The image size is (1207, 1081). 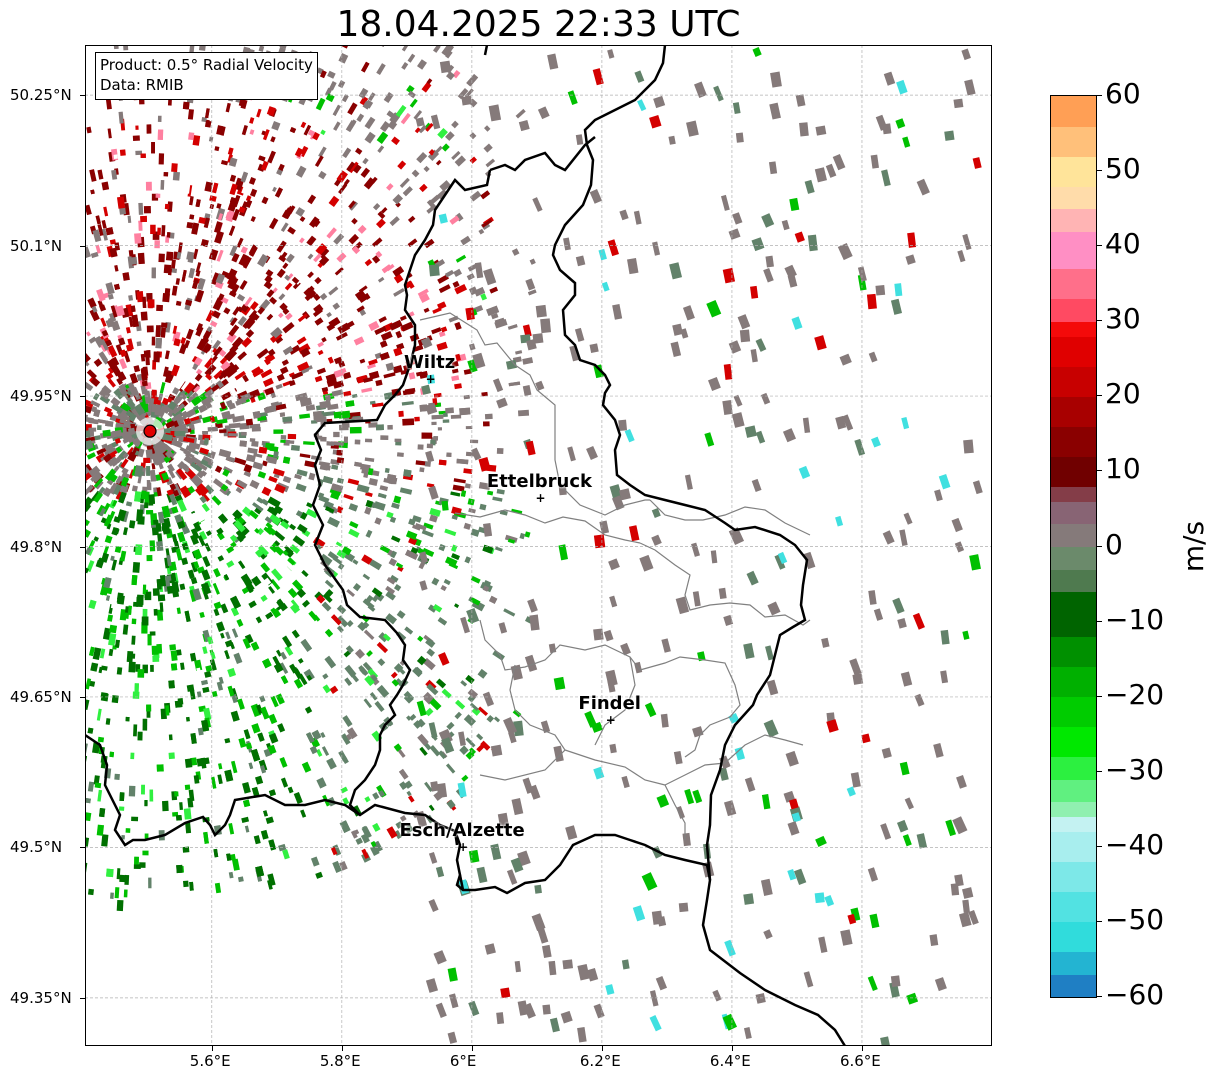 I want to click on x-tick-label: 6.6°E, so click(x=860, y=1061).